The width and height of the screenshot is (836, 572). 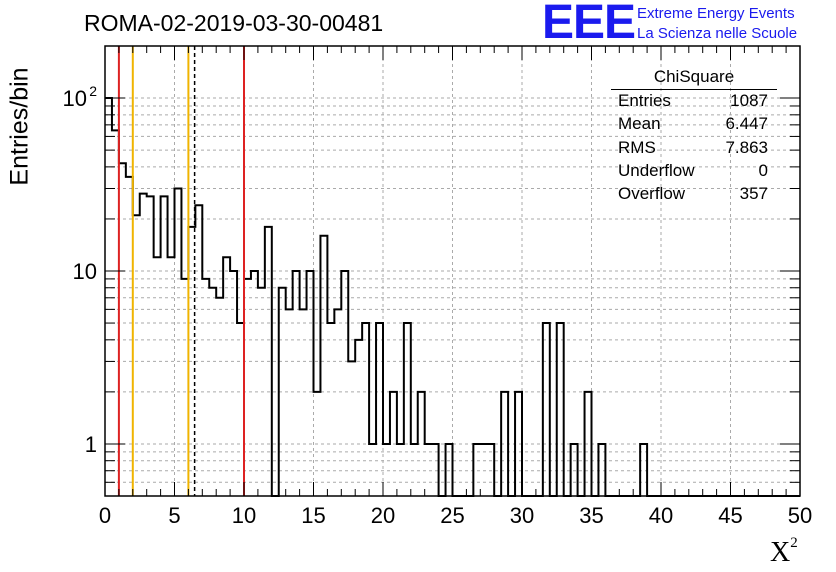 I want to click on stats-value: 357, so click(x=753, y=193).